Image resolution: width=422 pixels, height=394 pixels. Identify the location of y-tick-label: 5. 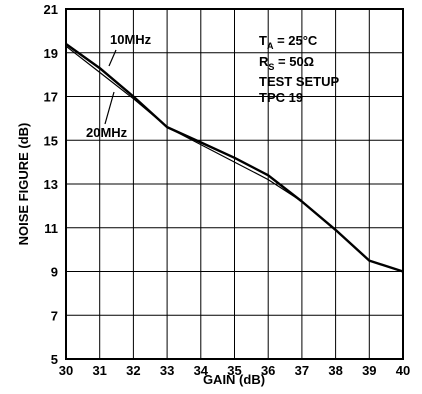
(54, 359).